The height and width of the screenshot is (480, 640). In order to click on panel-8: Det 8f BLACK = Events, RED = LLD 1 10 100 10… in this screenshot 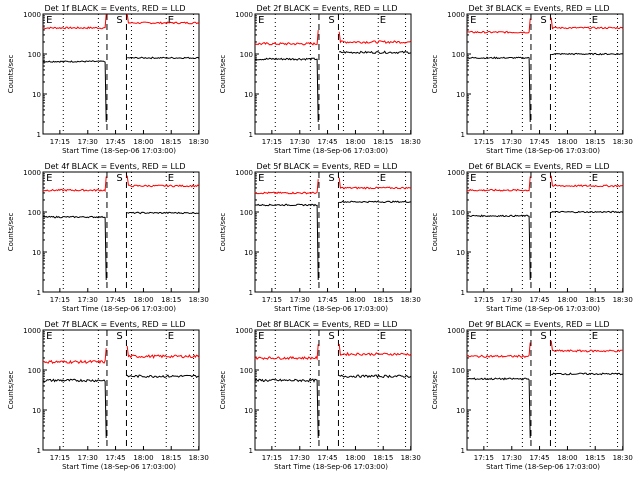, I will do `click(320, 395)`.